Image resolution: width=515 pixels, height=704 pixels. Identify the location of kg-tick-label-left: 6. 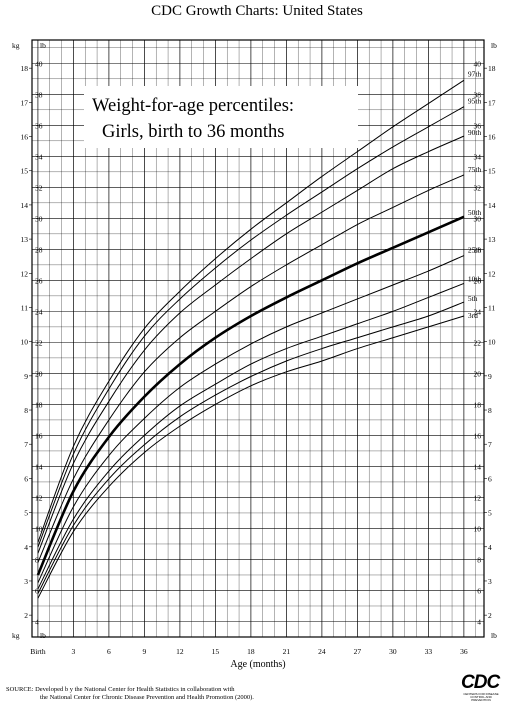
(26, 478).